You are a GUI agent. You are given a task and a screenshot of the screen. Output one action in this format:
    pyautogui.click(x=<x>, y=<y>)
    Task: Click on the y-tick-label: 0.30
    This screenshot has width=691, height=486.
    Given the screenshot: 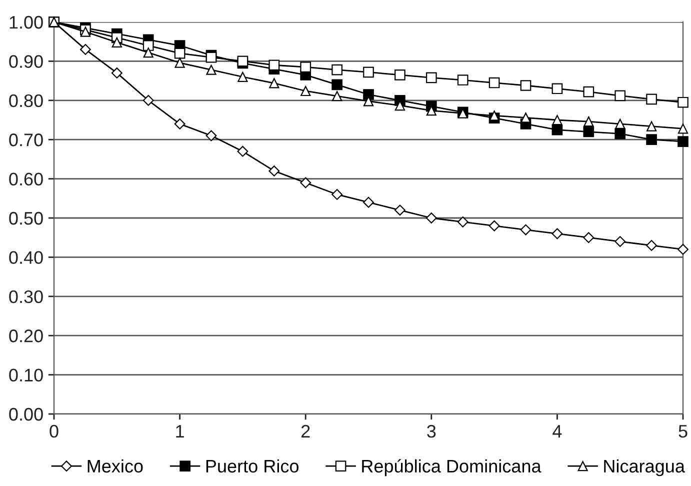 What is the action you would take?
    pyautogui.click(x=26, y=297)
    